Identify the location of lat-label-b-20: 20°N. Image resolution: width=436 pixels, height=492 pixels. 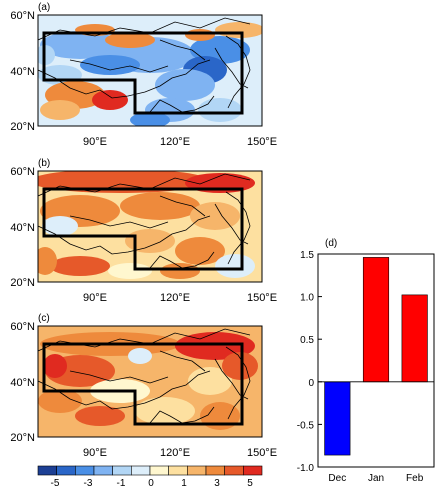
(22, 283).